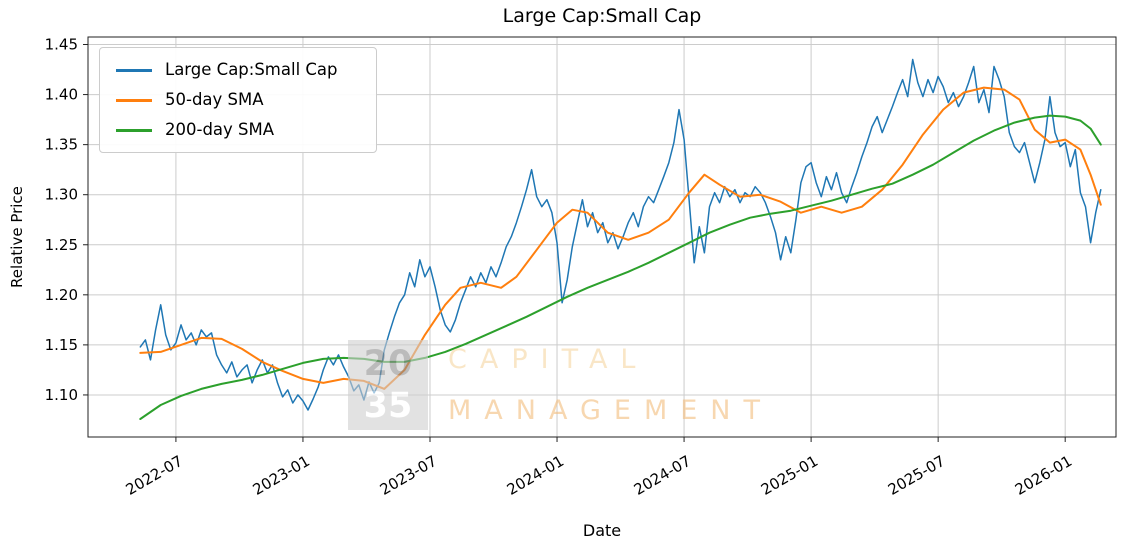 Image resolution: width=1130 pixels, height=552 pixels. I want to click on svg-text: 1.30, so click(61, 195).